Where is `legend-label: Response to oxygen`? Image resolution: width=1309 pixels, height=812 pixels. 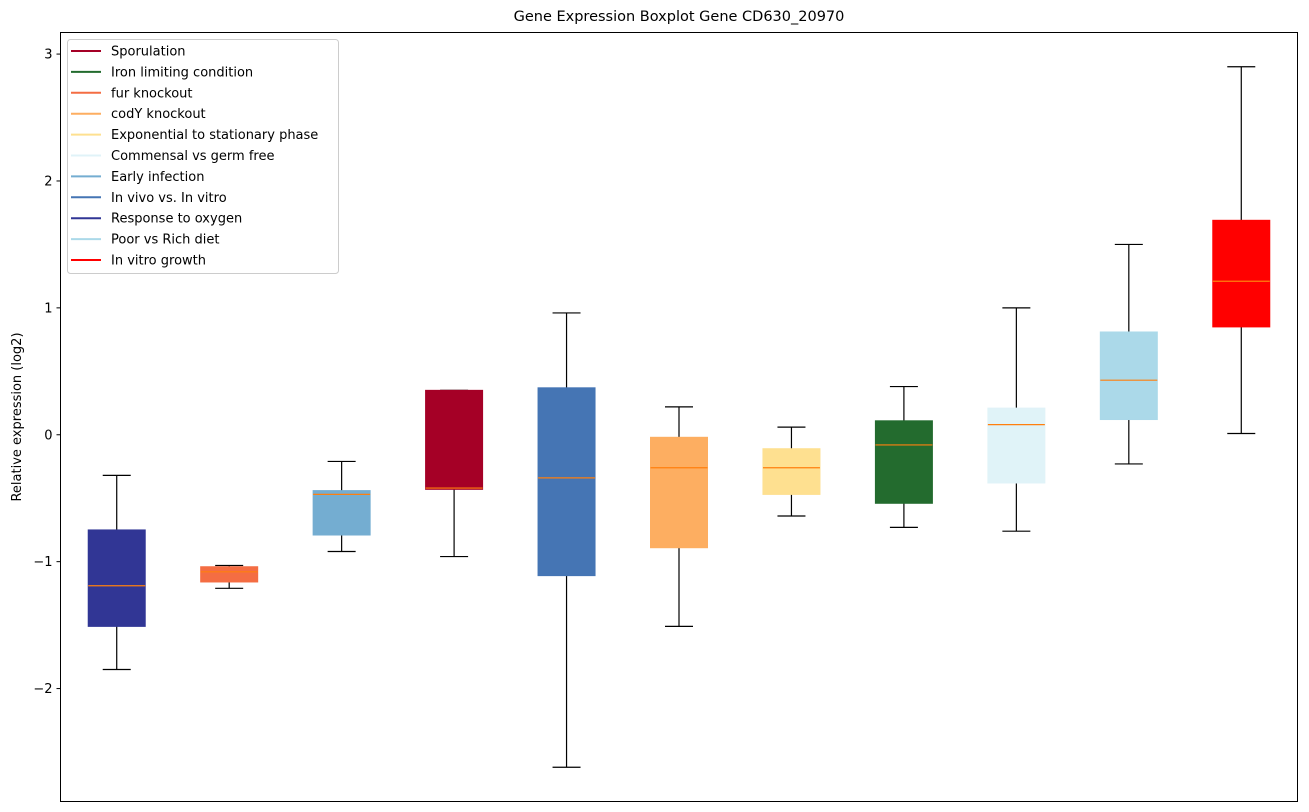
legend-label: Response to oxygen is located at coordinates (176, 219).